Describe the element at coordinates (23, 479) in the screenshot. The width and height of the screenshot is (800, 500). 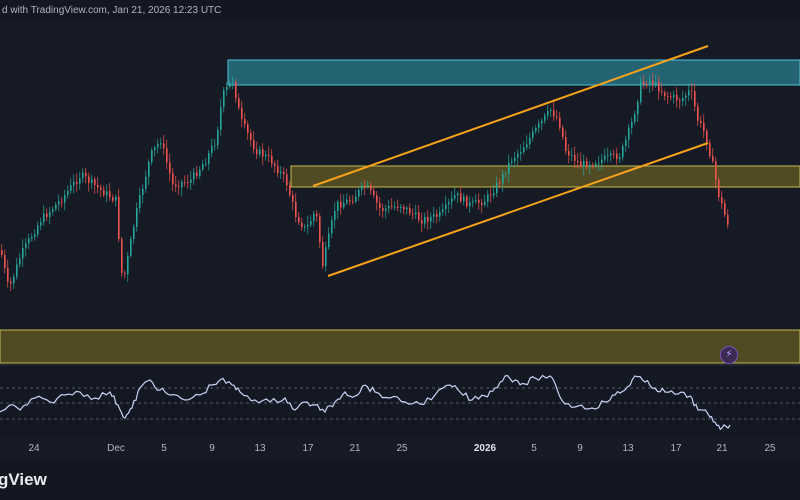
I see `brand-logo-text: gView` at that location.